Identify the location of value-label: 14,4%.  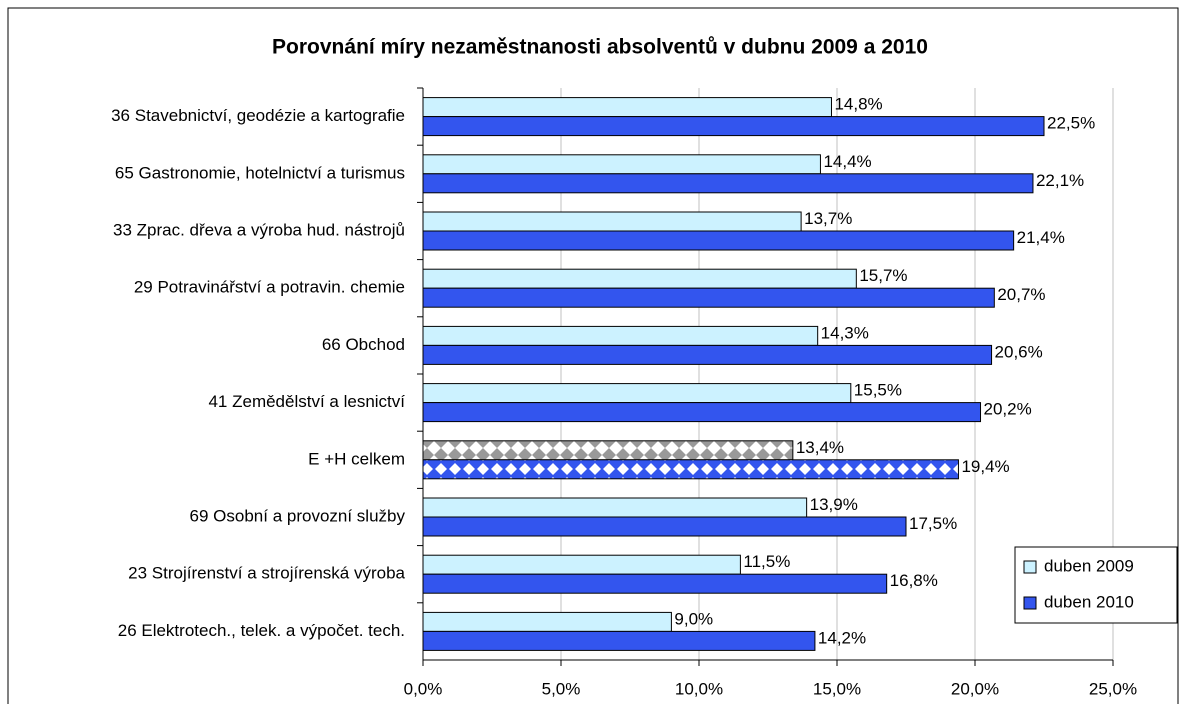
(847, 161).